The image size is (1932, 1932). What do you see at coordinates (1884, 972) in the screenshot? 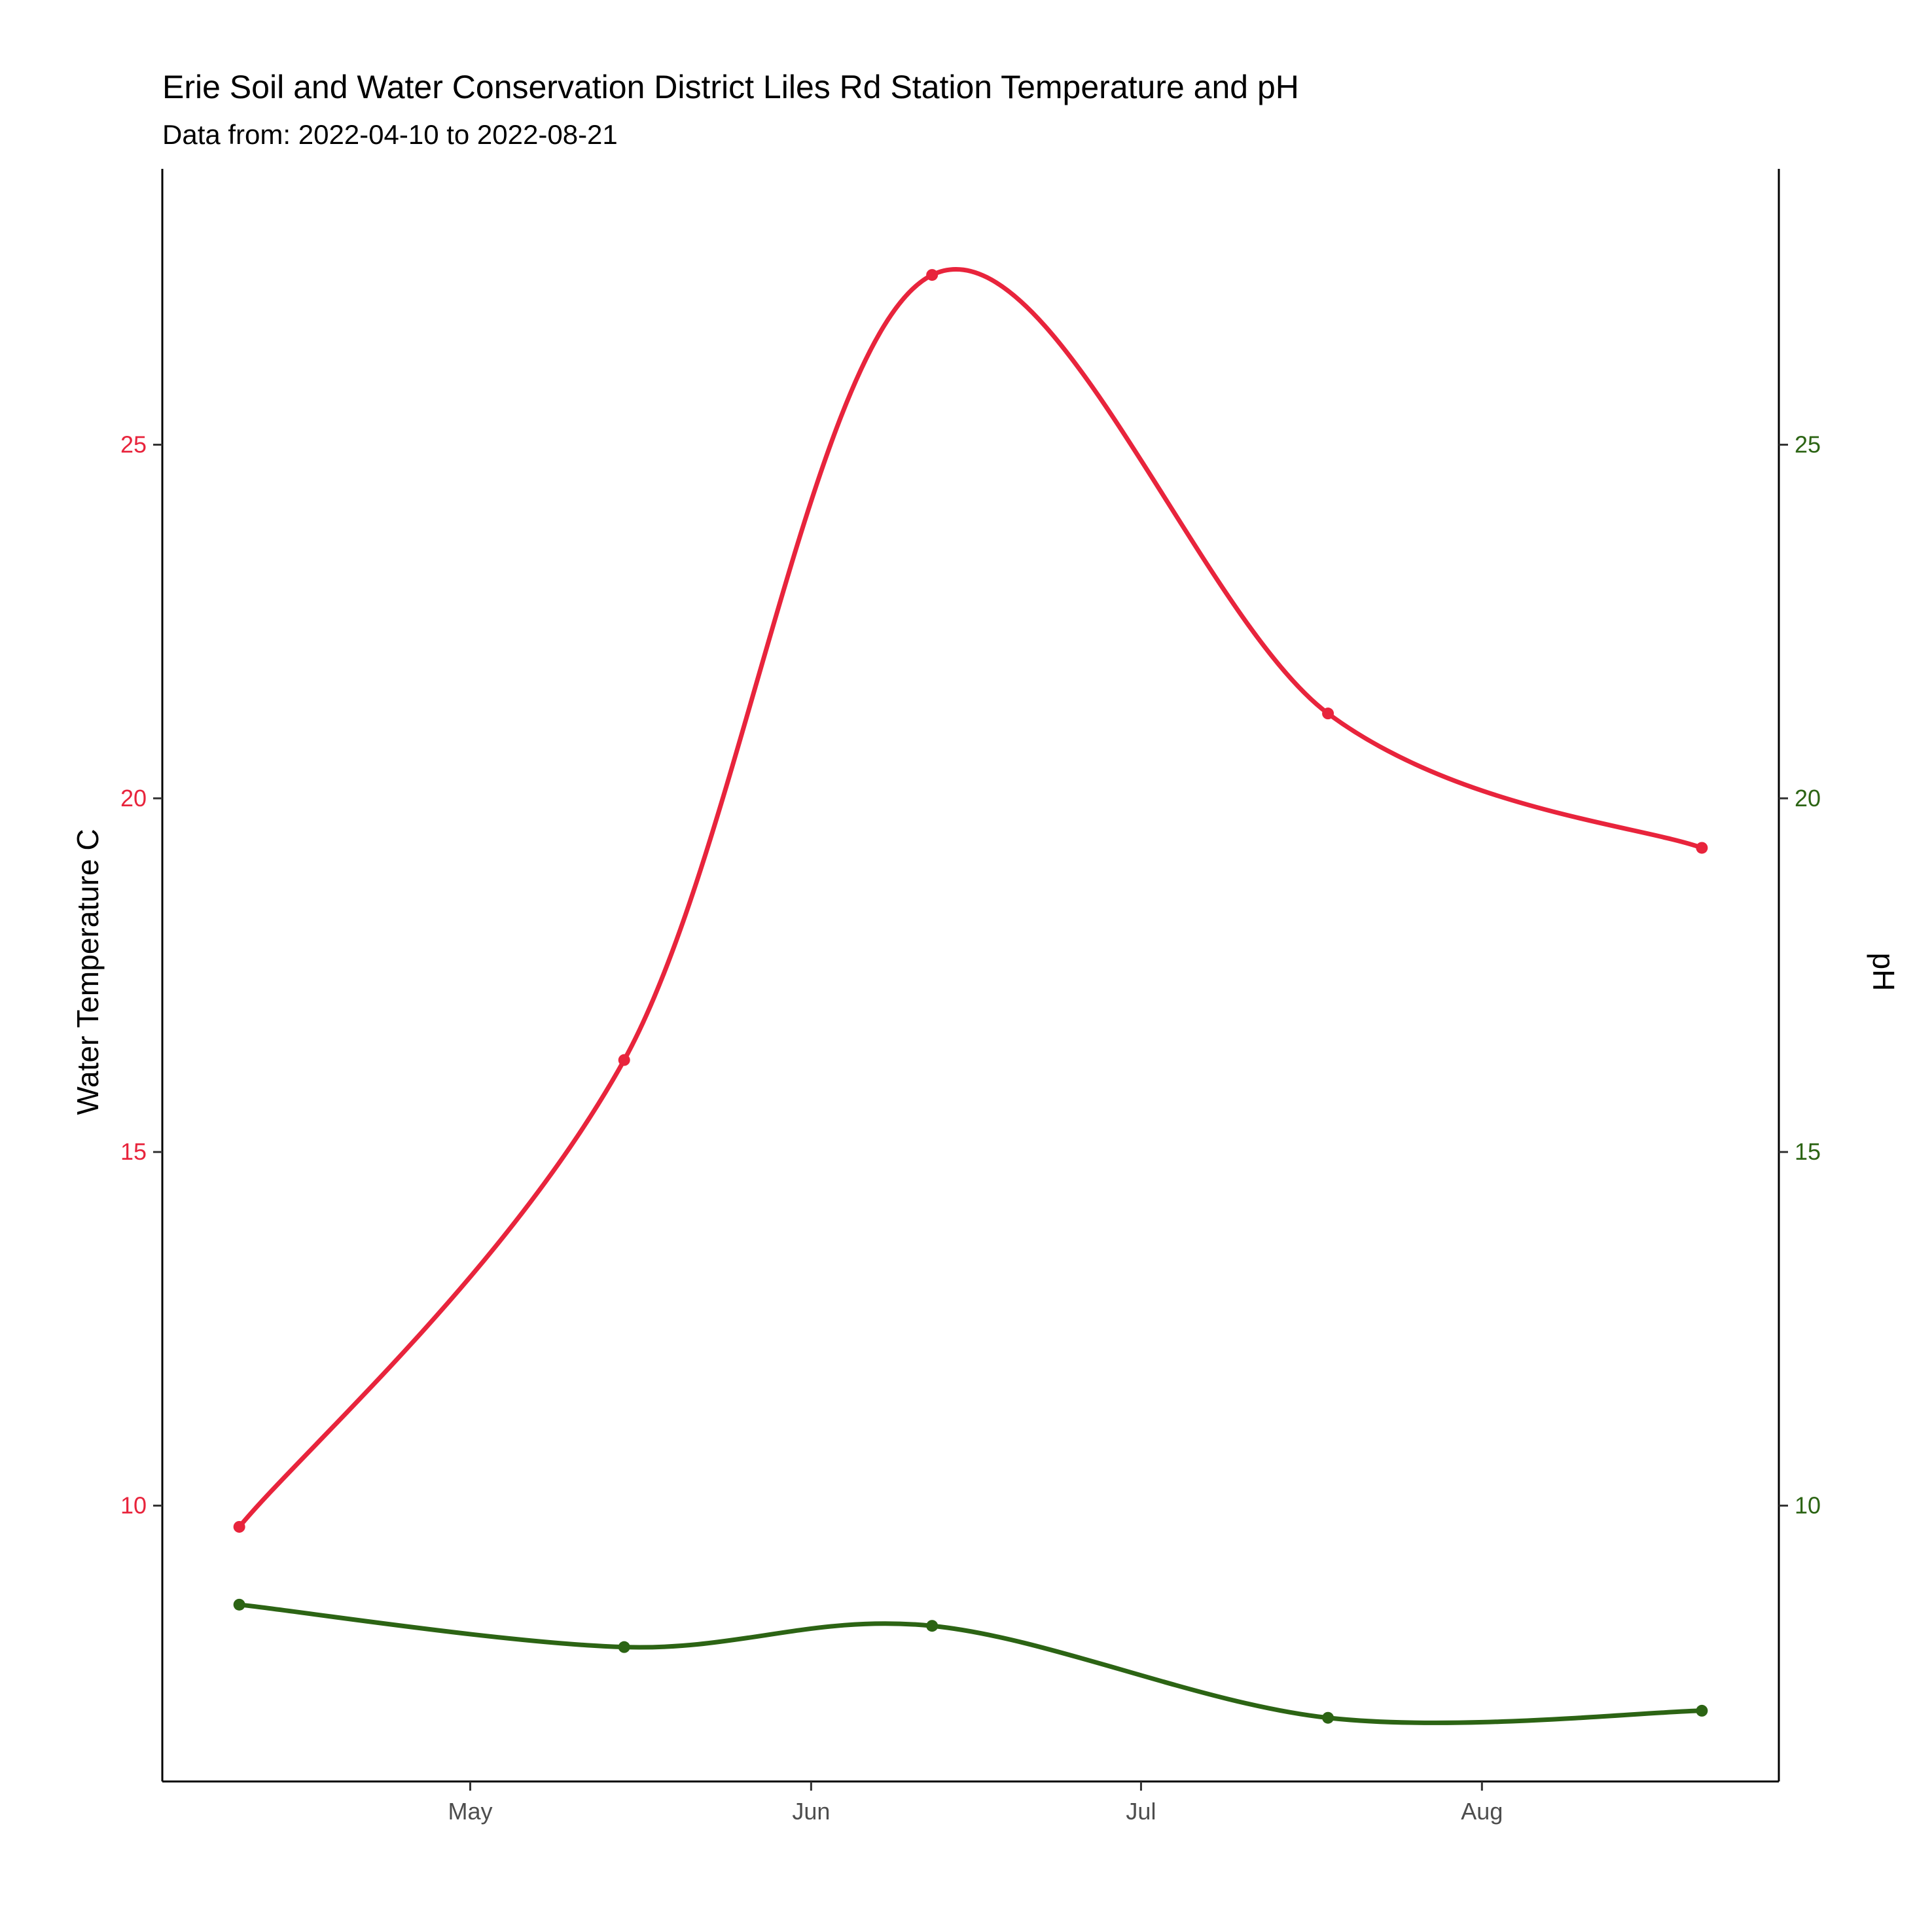
I see `y-axis-right-title: pH` at bounding box center [1884, 972].